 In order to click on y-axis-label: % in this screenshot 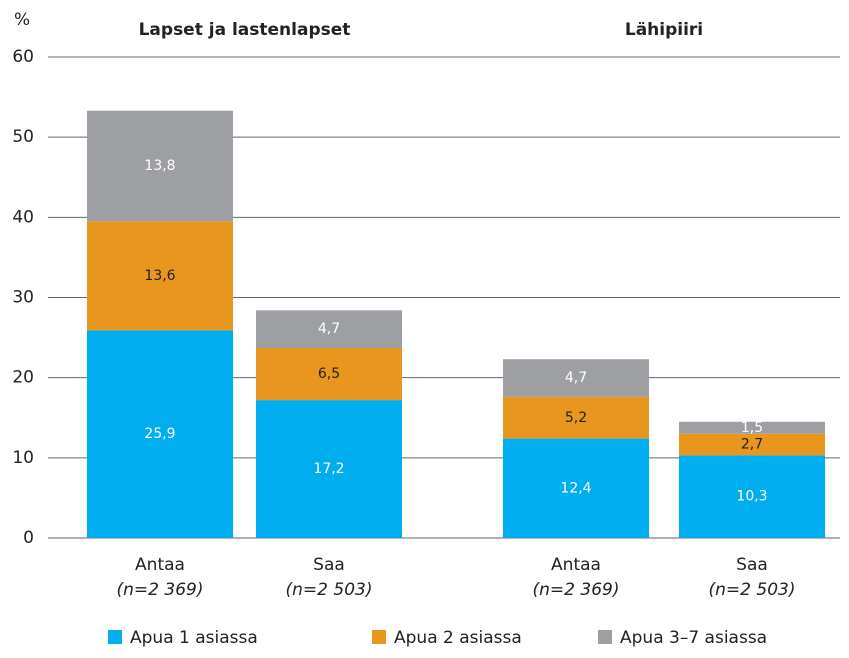, I will do `click(22, 20)`.